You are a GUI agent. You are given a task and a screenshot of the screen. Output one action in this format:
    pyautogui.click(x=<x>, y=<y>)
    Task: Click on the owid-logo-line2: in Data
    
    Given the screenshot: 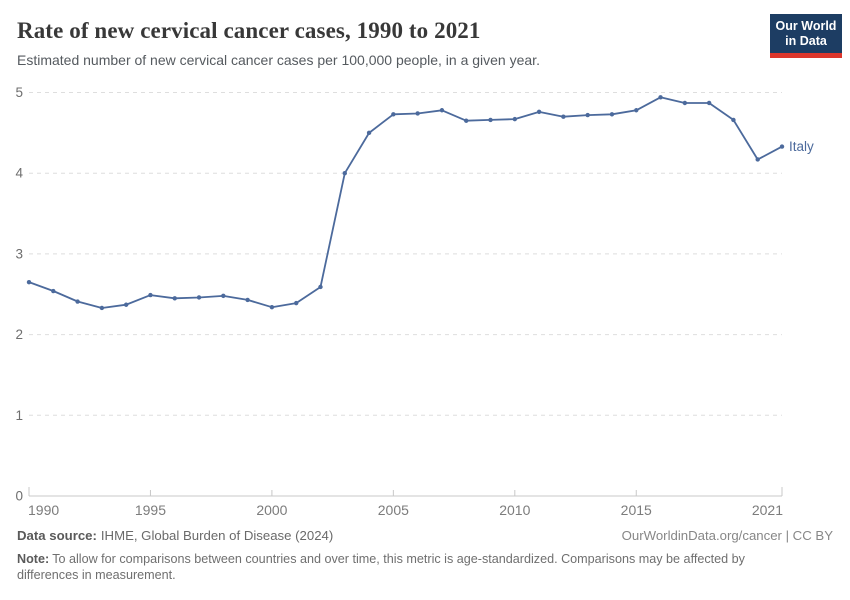 What is the action you would take?
    pyautogui.click(x=806, y=41)
    